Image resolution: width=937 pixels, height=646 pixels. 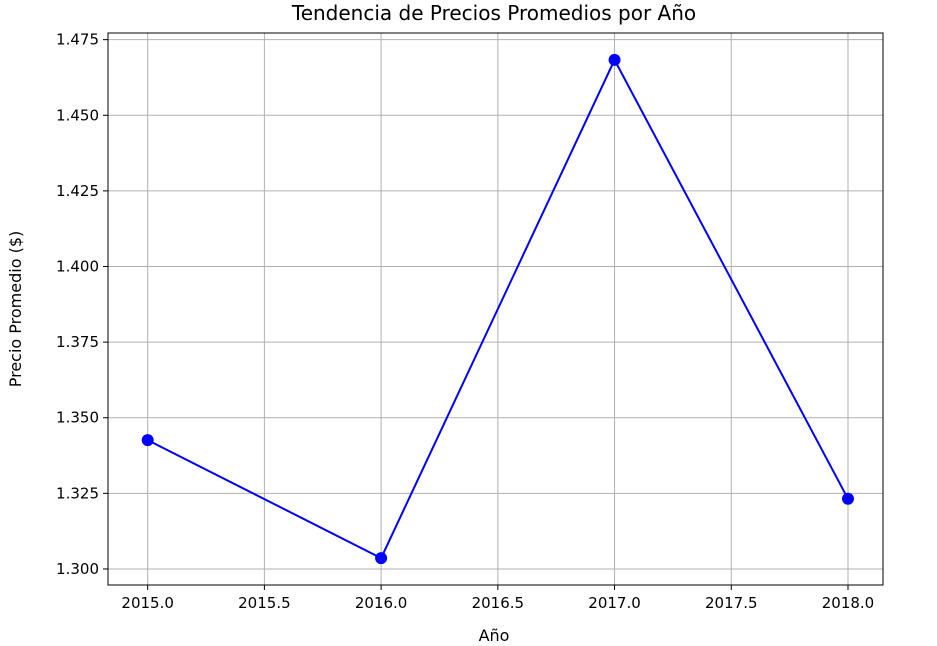 I want to click on x-tick-label: 2018.0, so click(x=848, y=603).